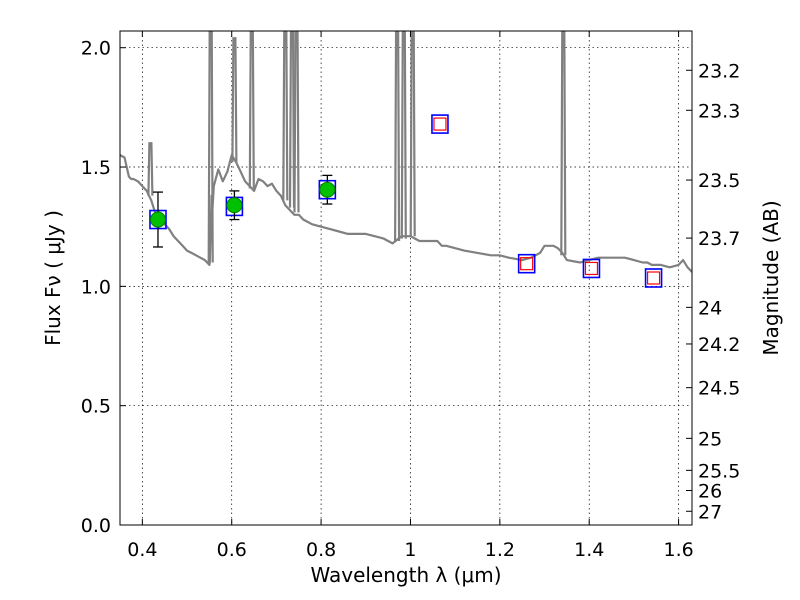 This screenshot has width=800, height=600. I want to click on x-tick-label: 1, so click(410, 550).